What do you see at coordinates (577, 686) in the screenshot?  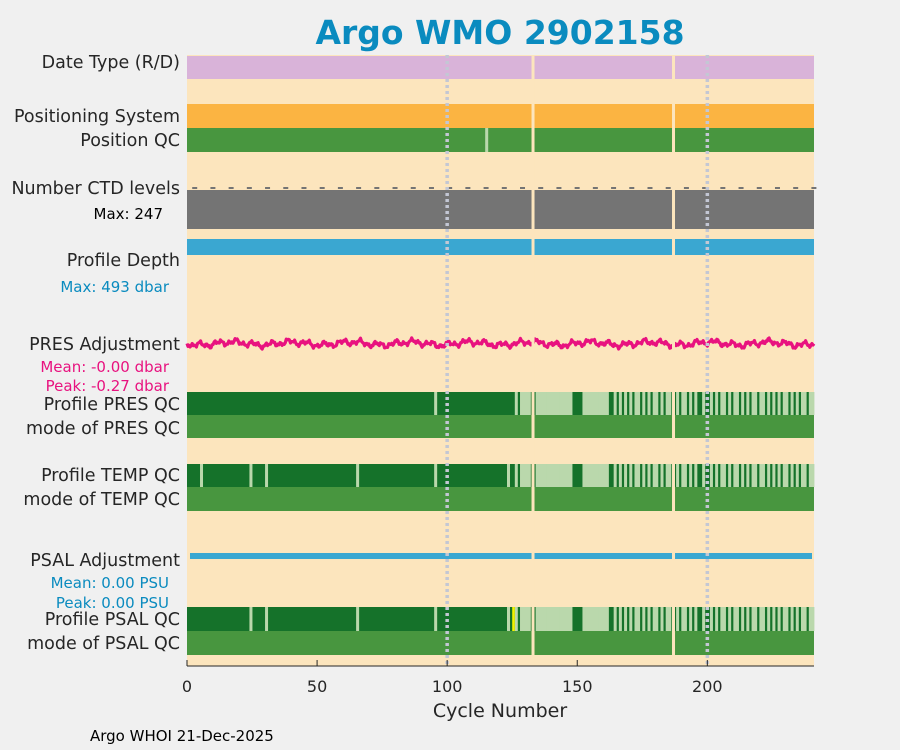 I see `x-tick-label: 150` at bounding box center [577, 686].